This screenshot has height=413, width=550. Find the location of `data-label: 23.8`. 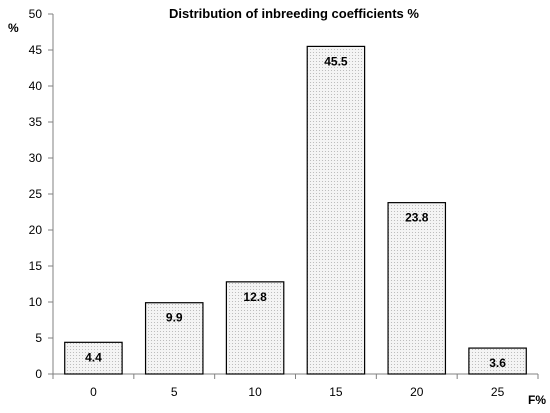

data-label: 23.8 is located at coordinates (417, 218).